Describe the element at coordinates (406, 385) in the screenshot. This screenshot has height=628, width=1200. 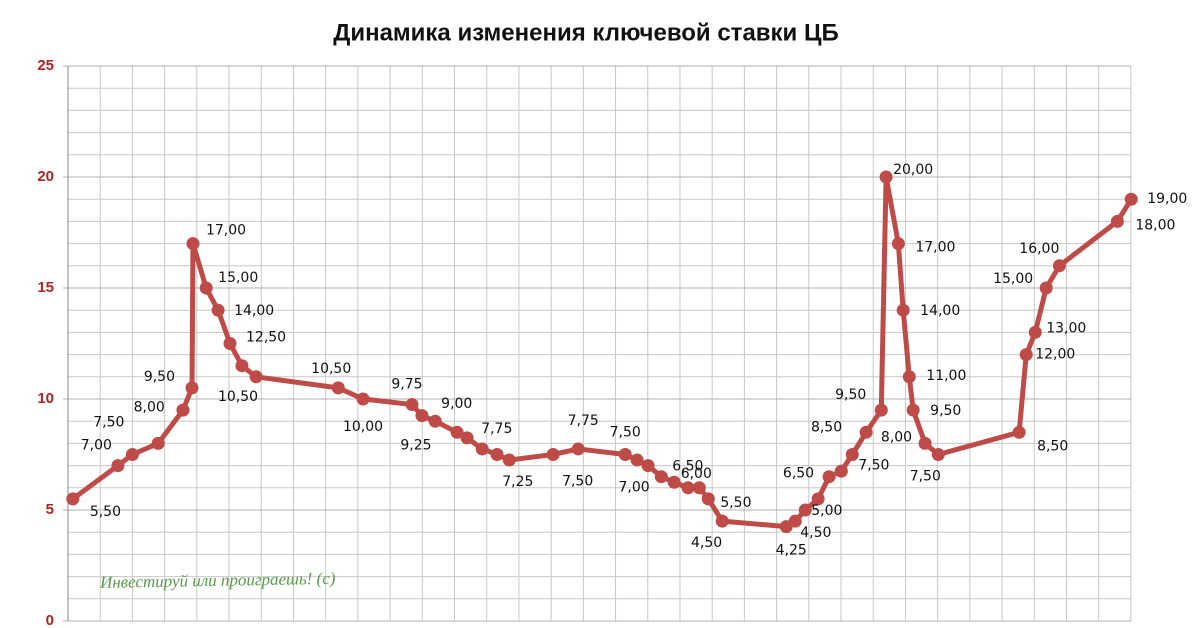
I see `value-label: 9,75` at that location.